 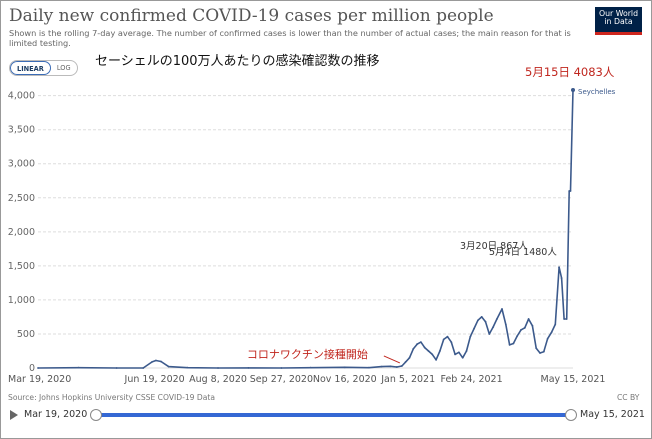 What do you see at coordinates (21, 164) in the screenshot?
I see `y-tick-label: 3,000` at bounding box center [21, 164].